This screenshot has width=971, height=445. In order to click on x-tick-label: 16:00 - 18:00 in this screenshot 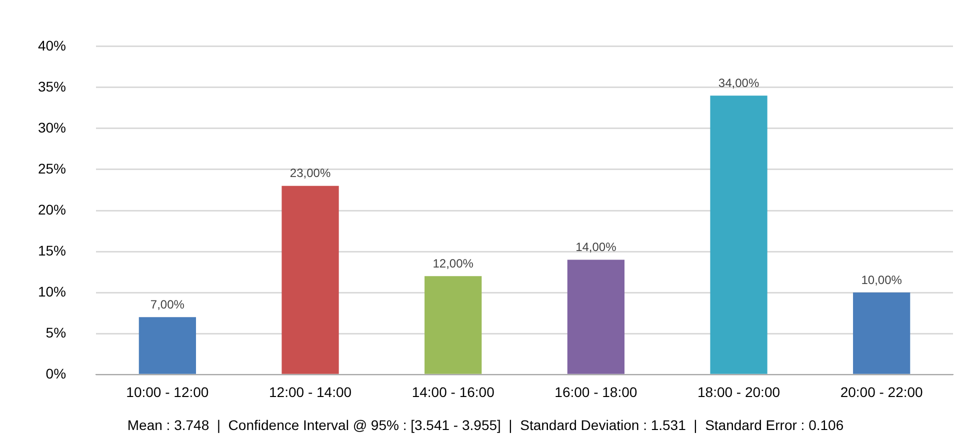, I will do `click(596, 392)`.